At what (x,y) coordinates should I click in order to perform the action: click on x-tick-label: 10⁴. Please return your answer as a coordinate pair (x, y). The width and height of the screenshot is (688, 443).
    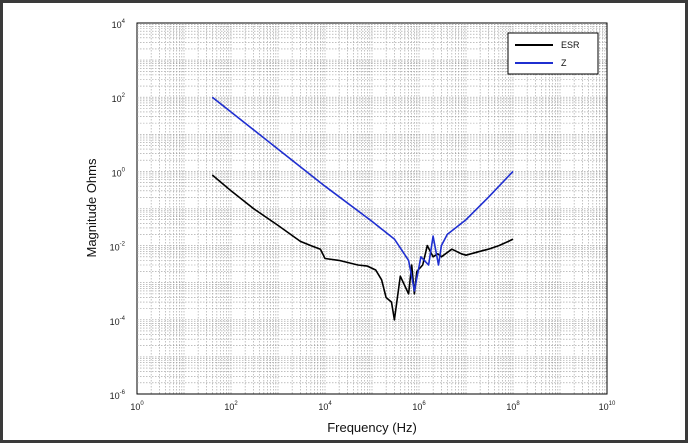
    Looking at the image, I should click on (325, 406).